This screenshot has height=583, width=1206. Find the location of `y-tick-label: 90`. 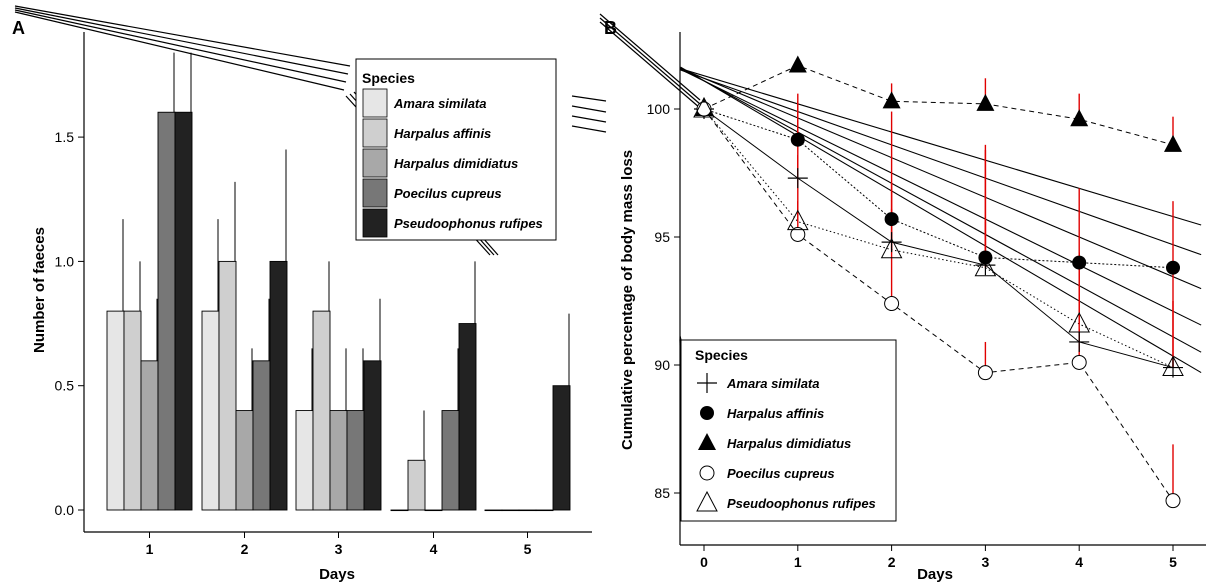

y-tick-label: 90 is located at coordinates (662, 365).